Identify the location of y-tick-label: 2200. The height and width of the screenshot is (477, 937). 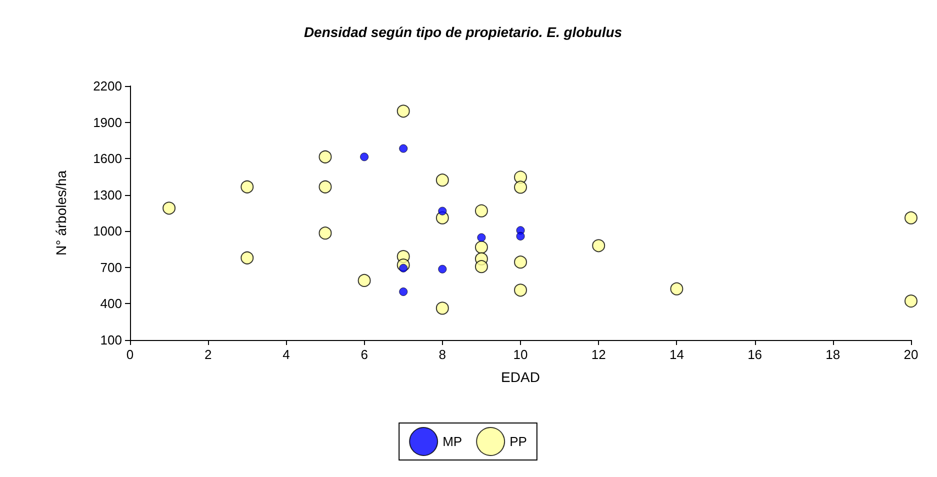
(107, 86).